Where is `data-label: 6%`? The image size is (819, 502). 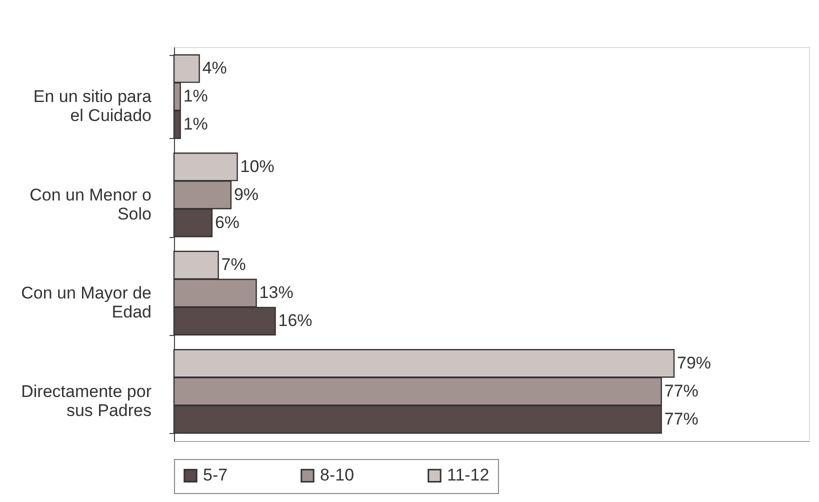
data-label: 6% is located at coordinates (227, 222).